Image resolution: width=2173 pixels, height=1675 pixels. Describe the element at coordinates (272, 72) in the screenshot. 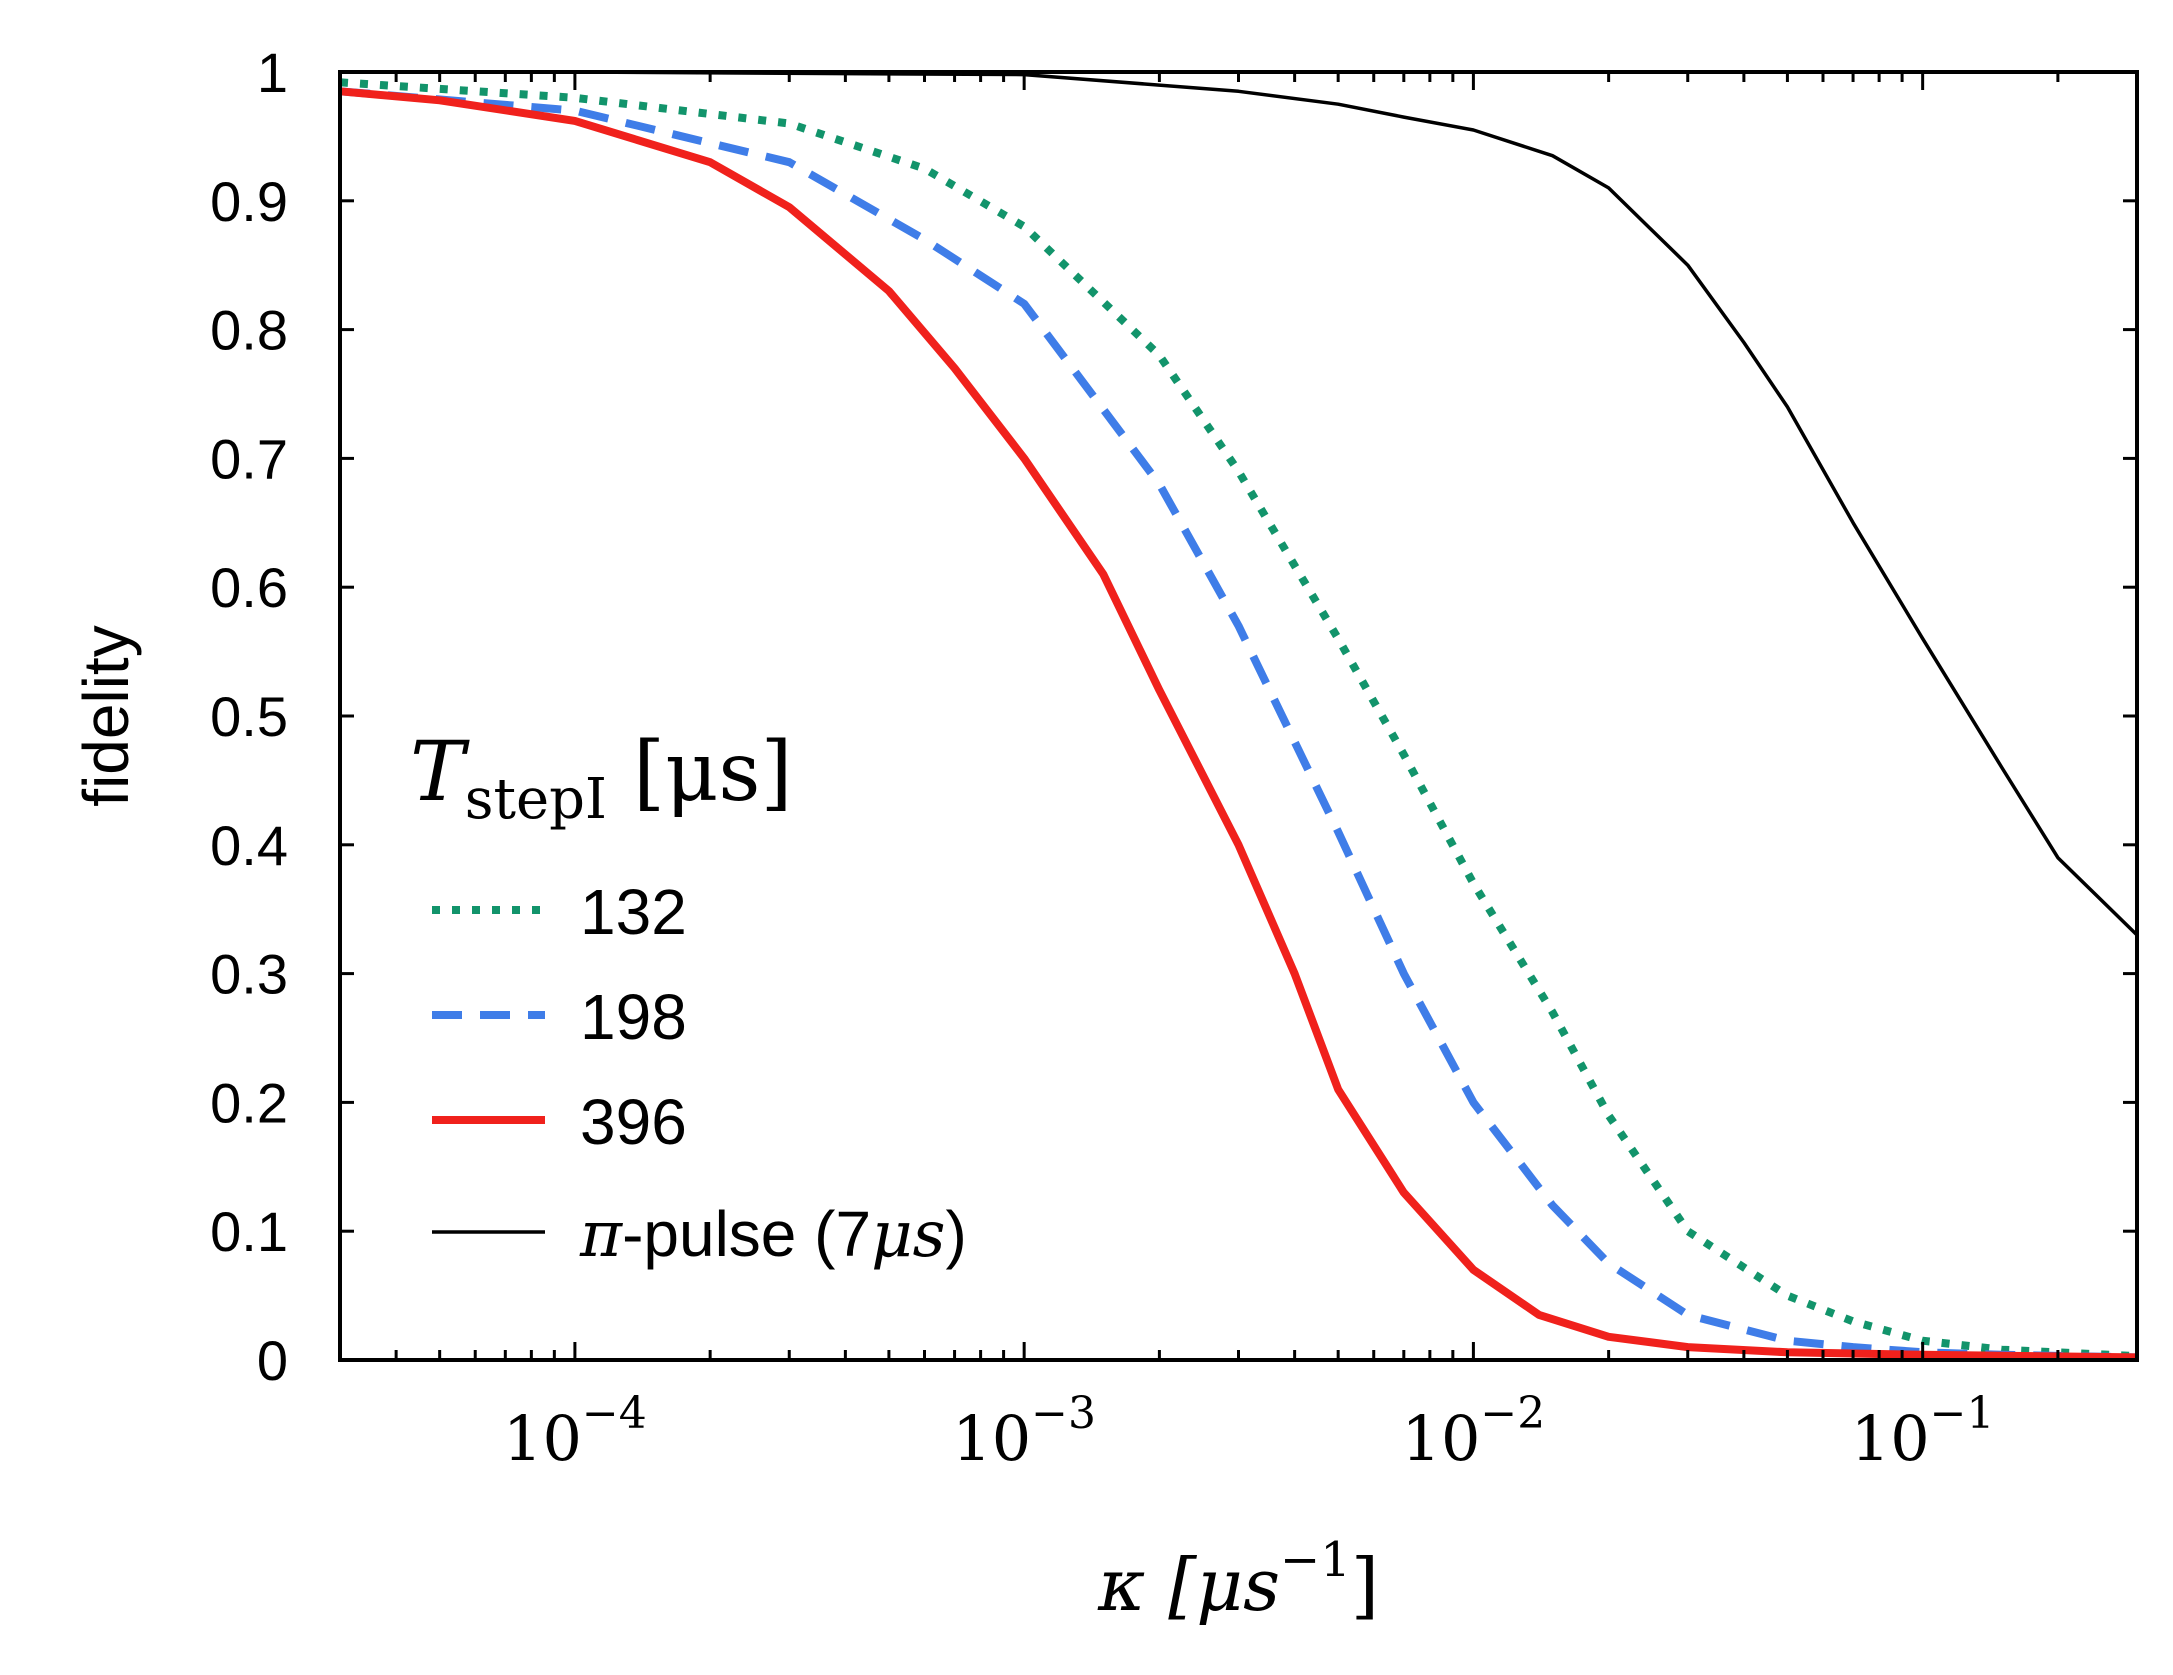

I see `y-tick-label: 1` at that location.